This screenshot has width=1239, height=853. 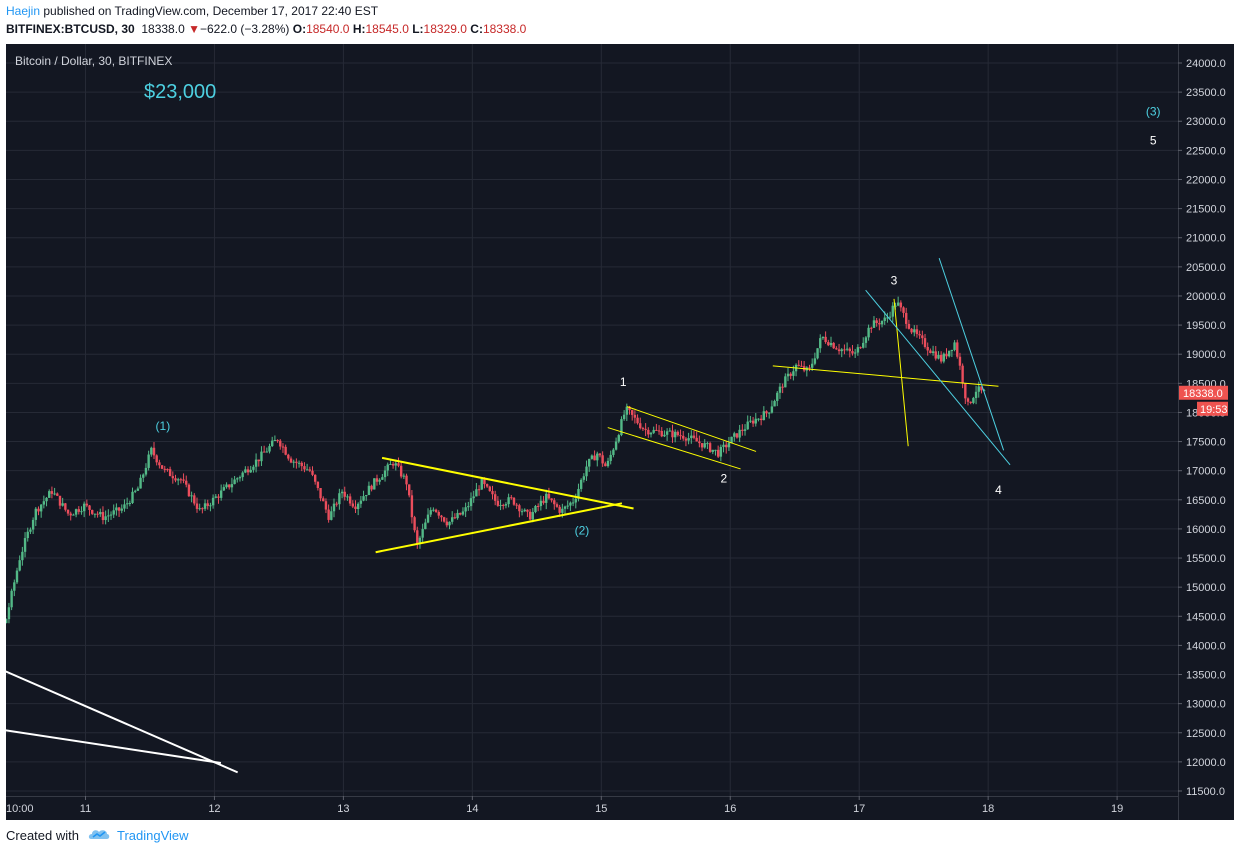 I want to click on price-tick-label: 17000.0, so click(x=1206, y=472).